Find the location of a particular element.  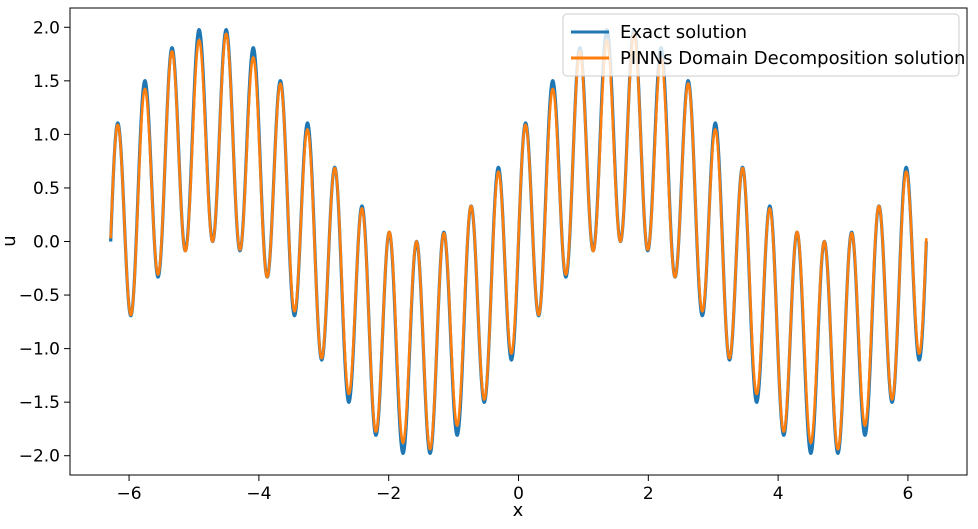

legend-label-pinns: PINNs Domain Decomposition solution is located at coordinates (792, 58).